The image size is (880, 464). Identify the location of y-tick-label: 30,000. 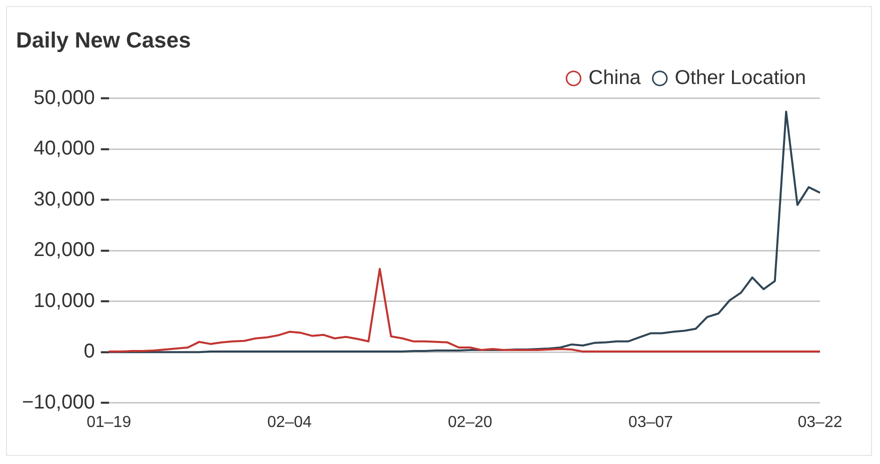
(64, 199).